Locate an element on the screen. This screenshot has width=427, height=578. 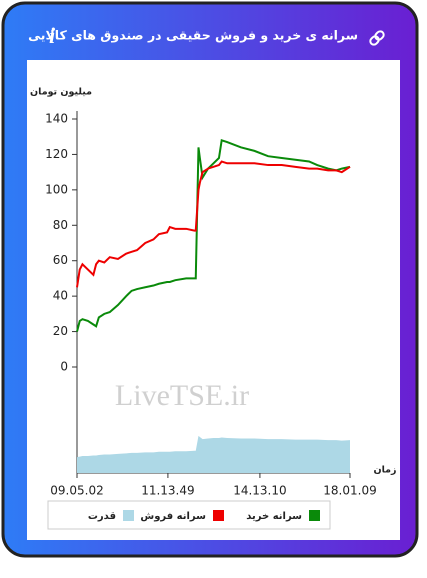
x-tick-label: 11.13.49 is located at coordinates (167, 491).